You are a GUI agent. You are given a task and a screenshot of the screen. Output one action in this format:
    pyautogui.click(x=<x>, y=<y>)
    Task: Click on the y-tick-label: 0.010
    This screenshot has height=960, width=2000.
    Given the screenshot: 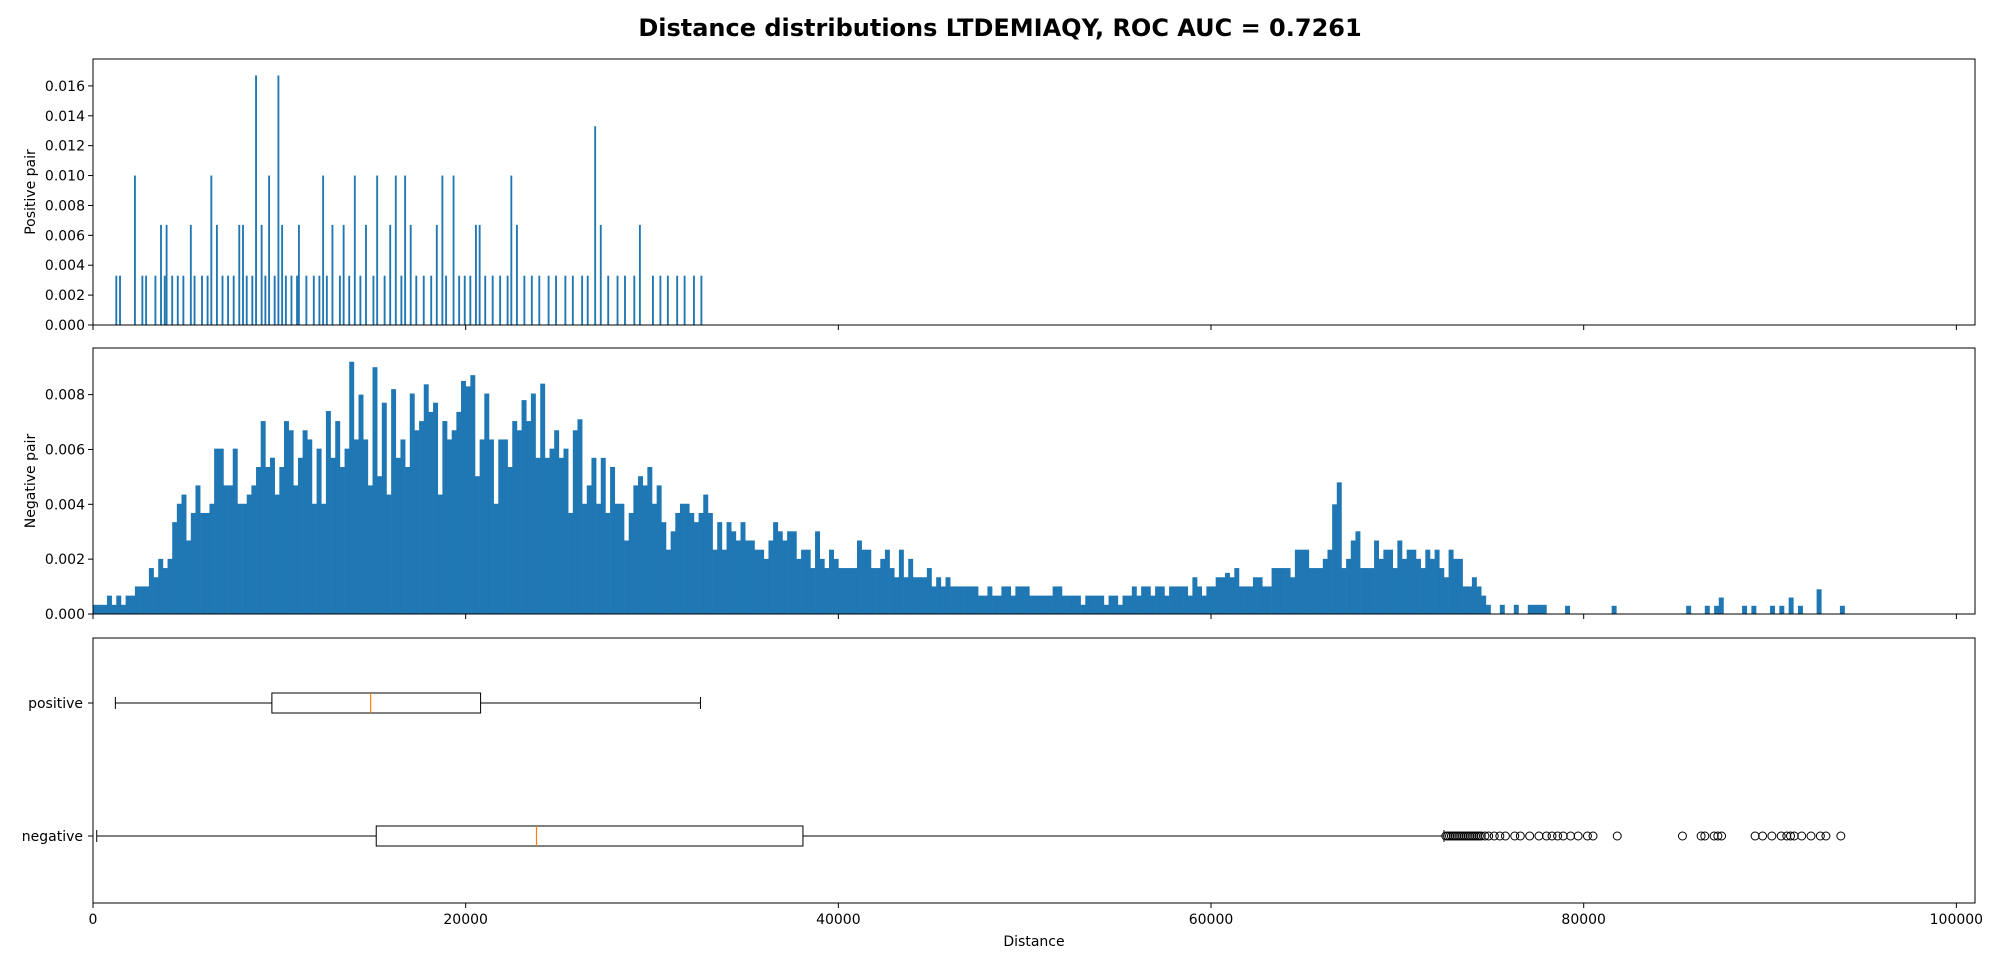 What is the action you would take?
    pyautogui.click(x=65, y=177)
    